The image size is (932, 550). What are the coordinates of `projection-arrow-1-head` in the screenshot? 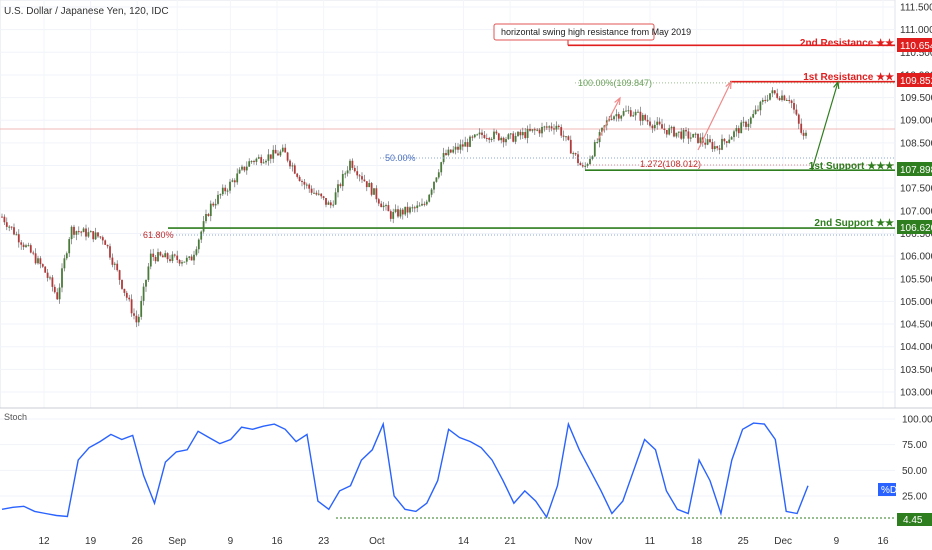 It's located at (617, 101).